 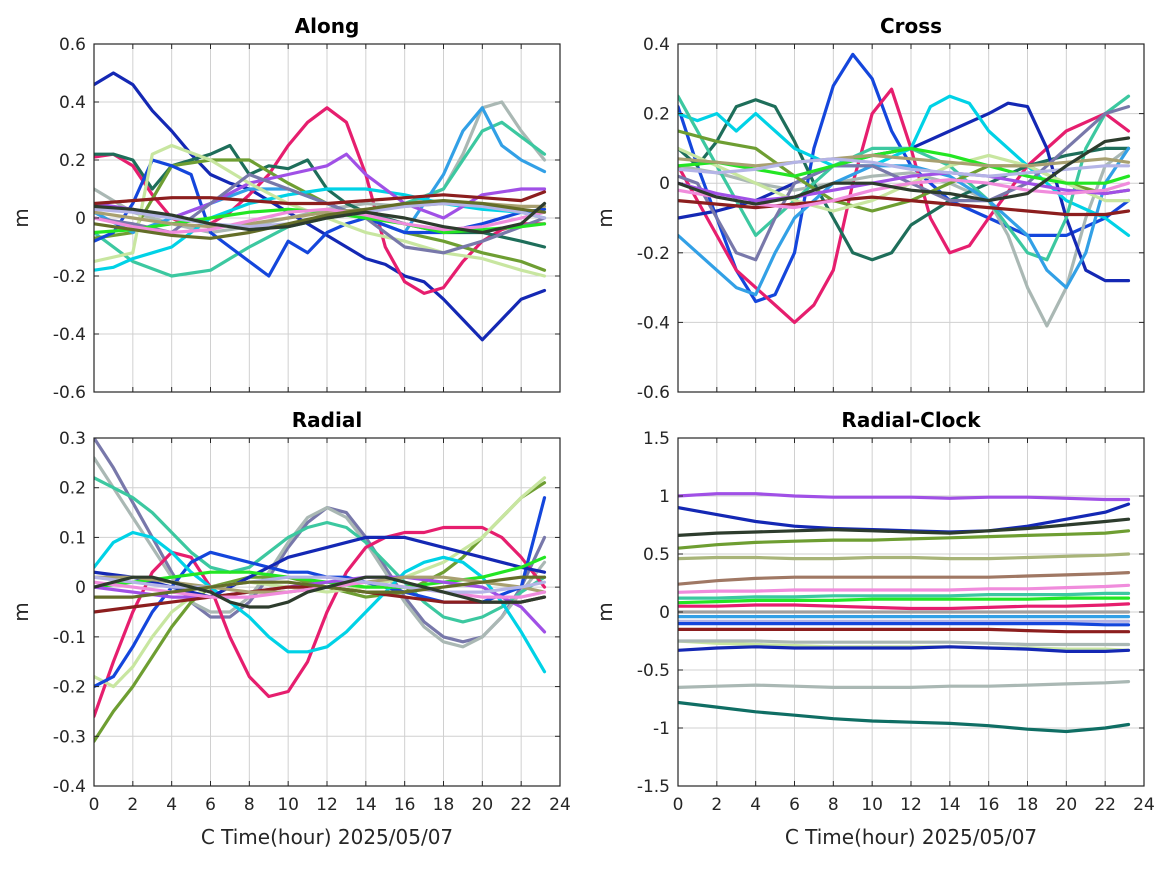 What do you see at coordinates (444, 805) in the screenshot?
I see `x-tick-label: 18` at bounding box center [444, 805].